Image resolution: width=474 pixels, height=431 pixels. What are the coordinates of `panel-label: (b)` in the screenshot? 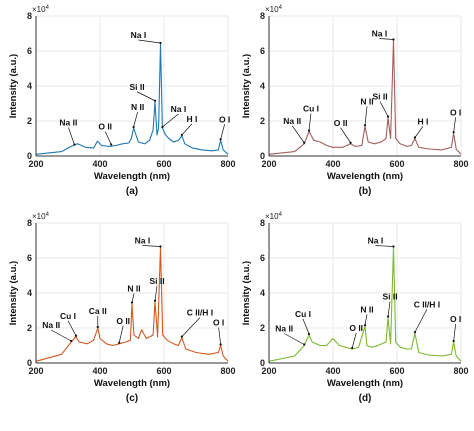 It's located at (365, 191).